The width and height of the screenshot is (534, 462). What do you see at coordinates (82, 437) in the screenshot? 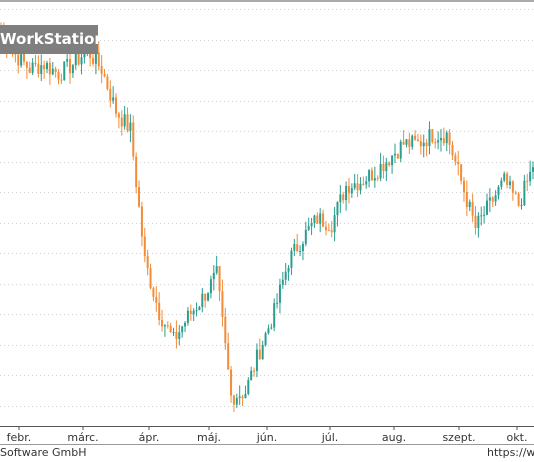
I see `x-tick-label: márc.` at bounding box center [82, 437].